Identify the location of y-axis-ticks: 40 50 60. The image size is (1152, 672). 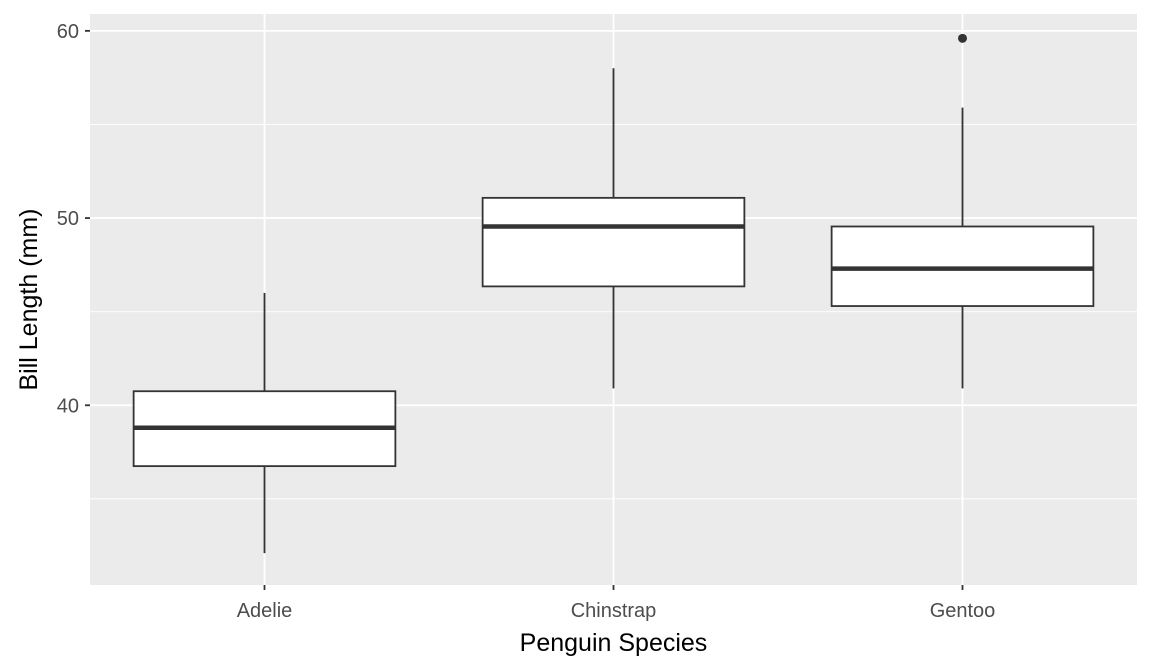
(73, 219).